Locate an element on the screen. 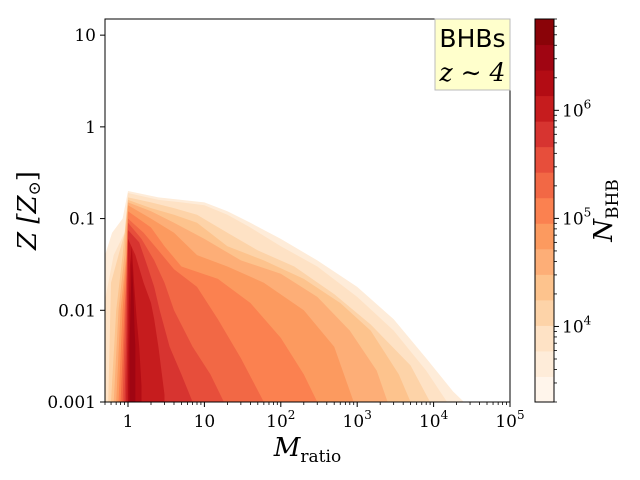  colorbar-tick-label: 10⁴ is located at coordinates (577, 325).